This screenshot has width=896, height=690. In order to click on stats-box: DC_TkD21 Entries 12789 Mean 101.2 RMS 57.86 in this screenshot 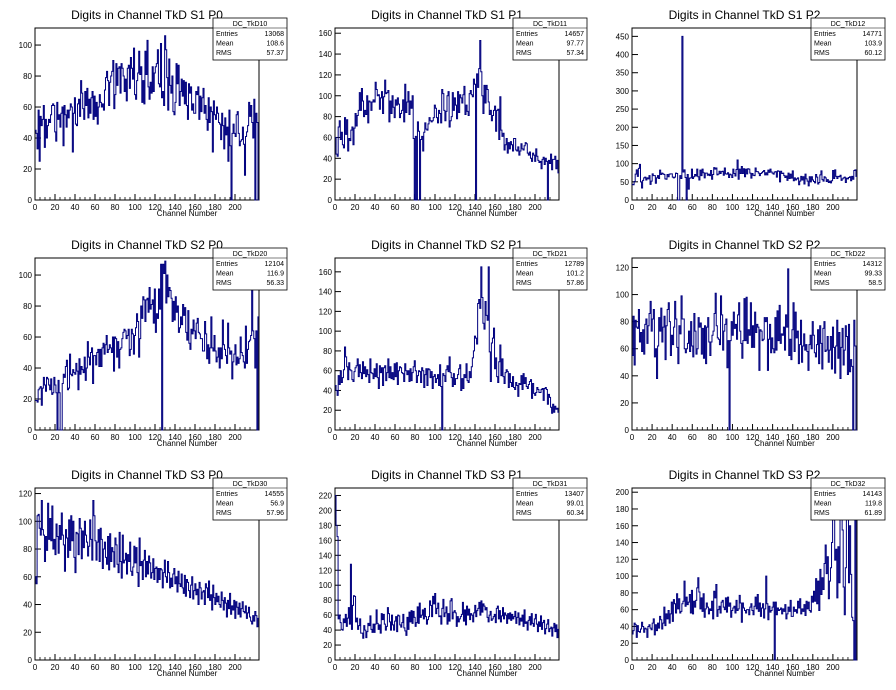, I will do `click(550, 269)`.